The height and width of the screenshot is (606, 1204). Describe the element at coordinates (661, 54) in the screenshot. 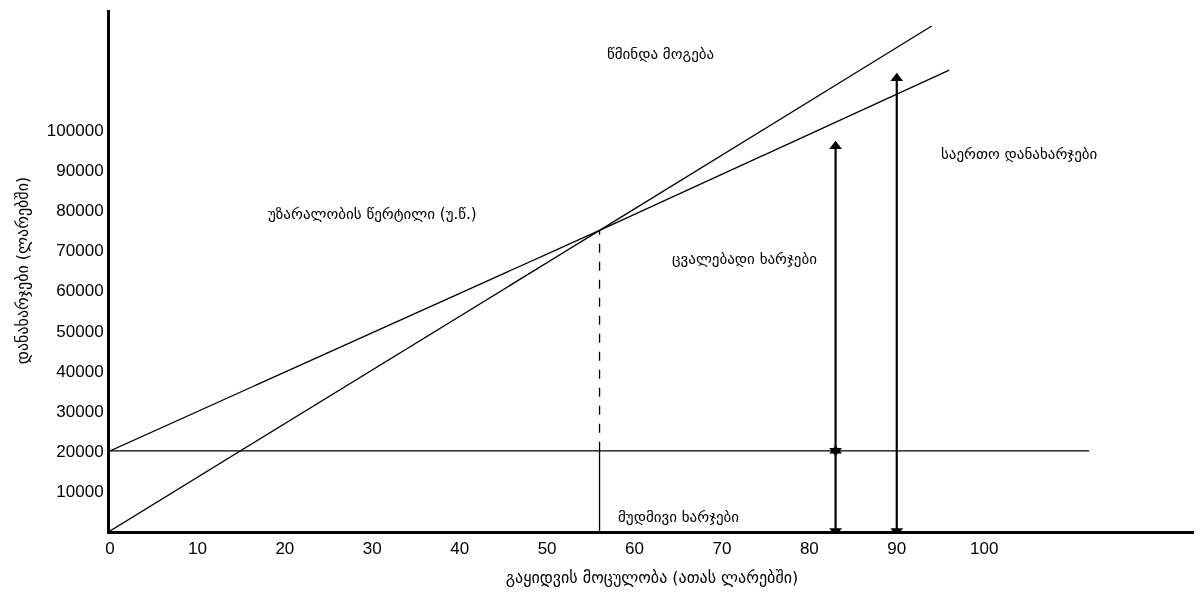

I see `annotation: წმინდა მოგება` at that location.